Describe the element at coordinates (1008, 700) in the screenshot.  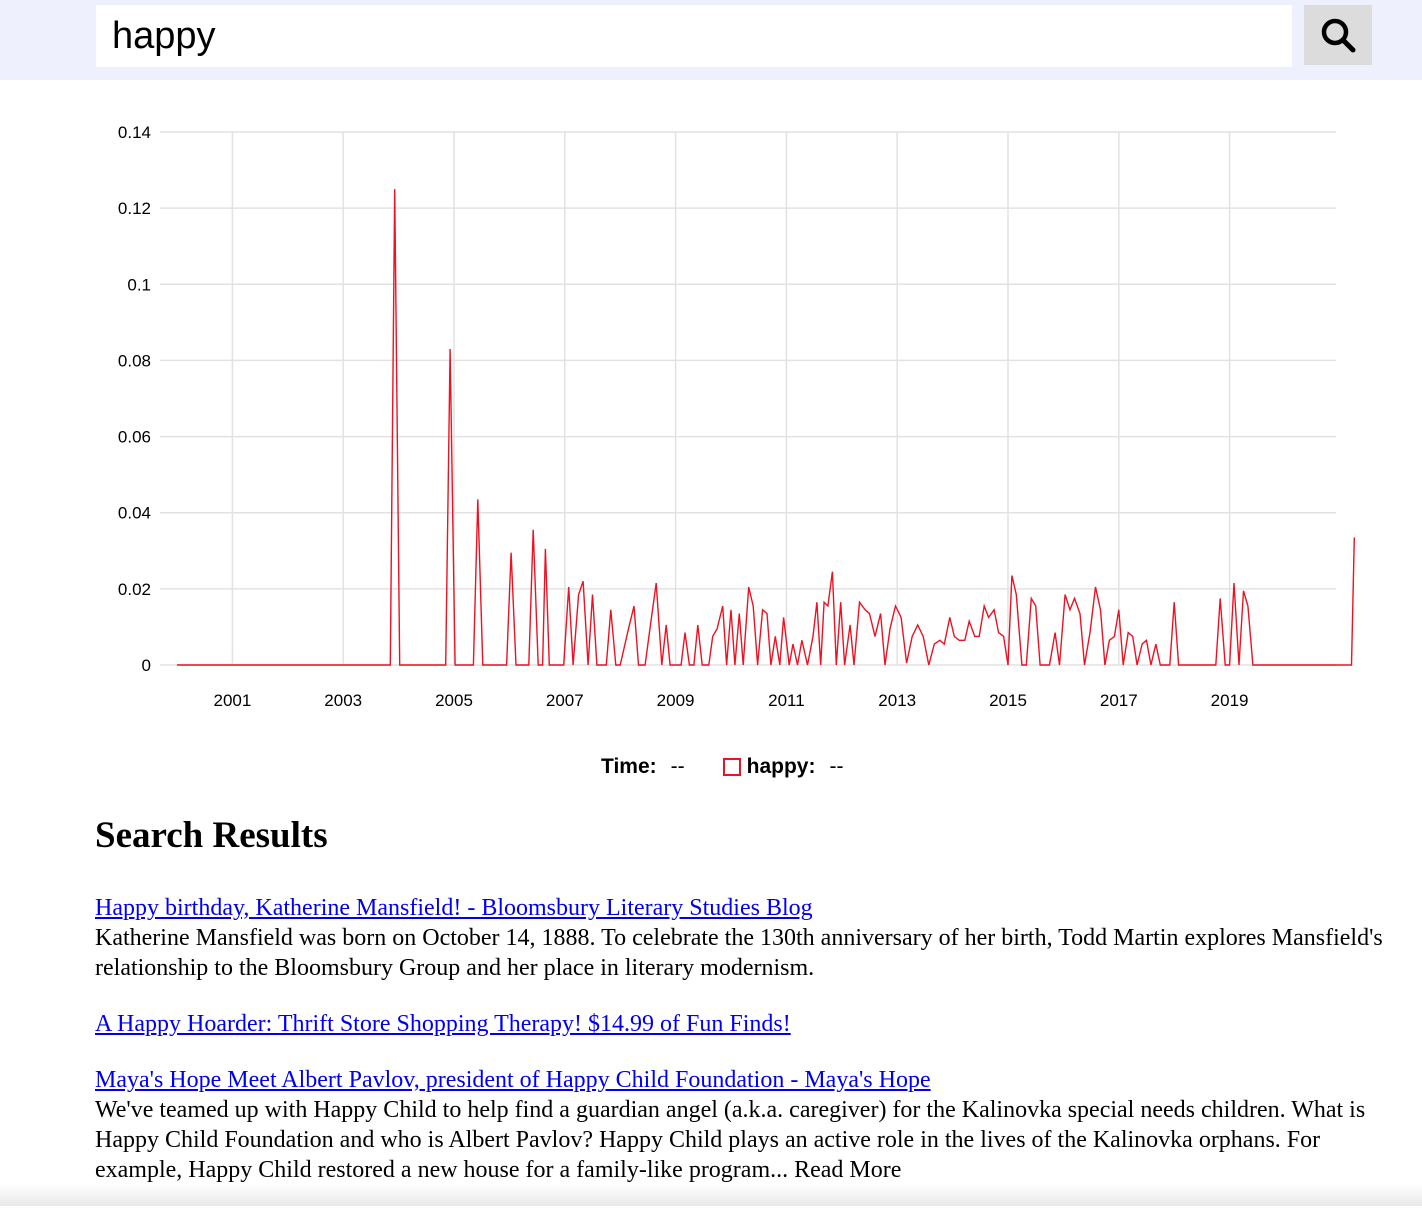
I see `x-tick-label: 2015` at that location.